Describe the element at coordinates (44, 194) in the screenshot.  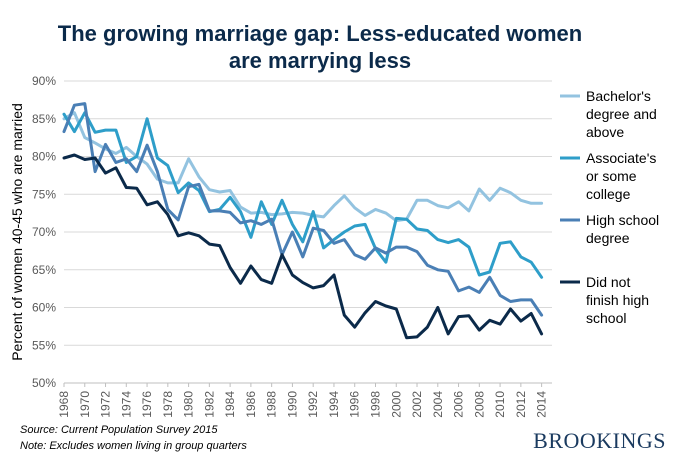
I see `y-tick-label: 75%` at that location.